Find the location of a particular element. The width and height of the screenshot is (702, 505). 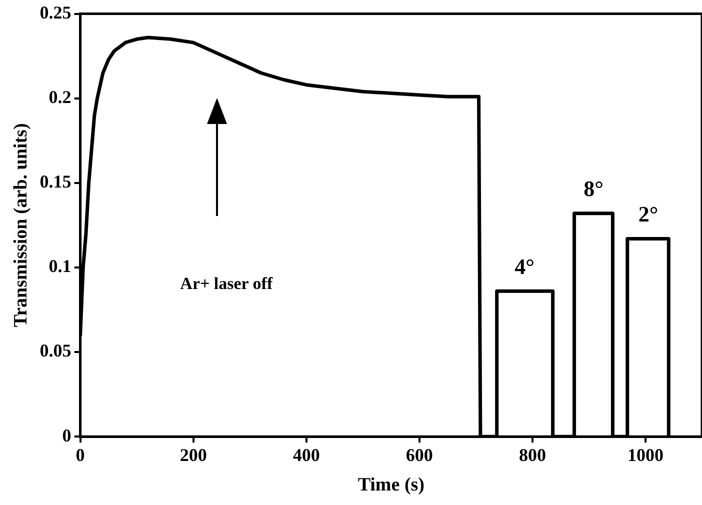

y-tick-label: 0.25 is located at coordinates (56, 12).